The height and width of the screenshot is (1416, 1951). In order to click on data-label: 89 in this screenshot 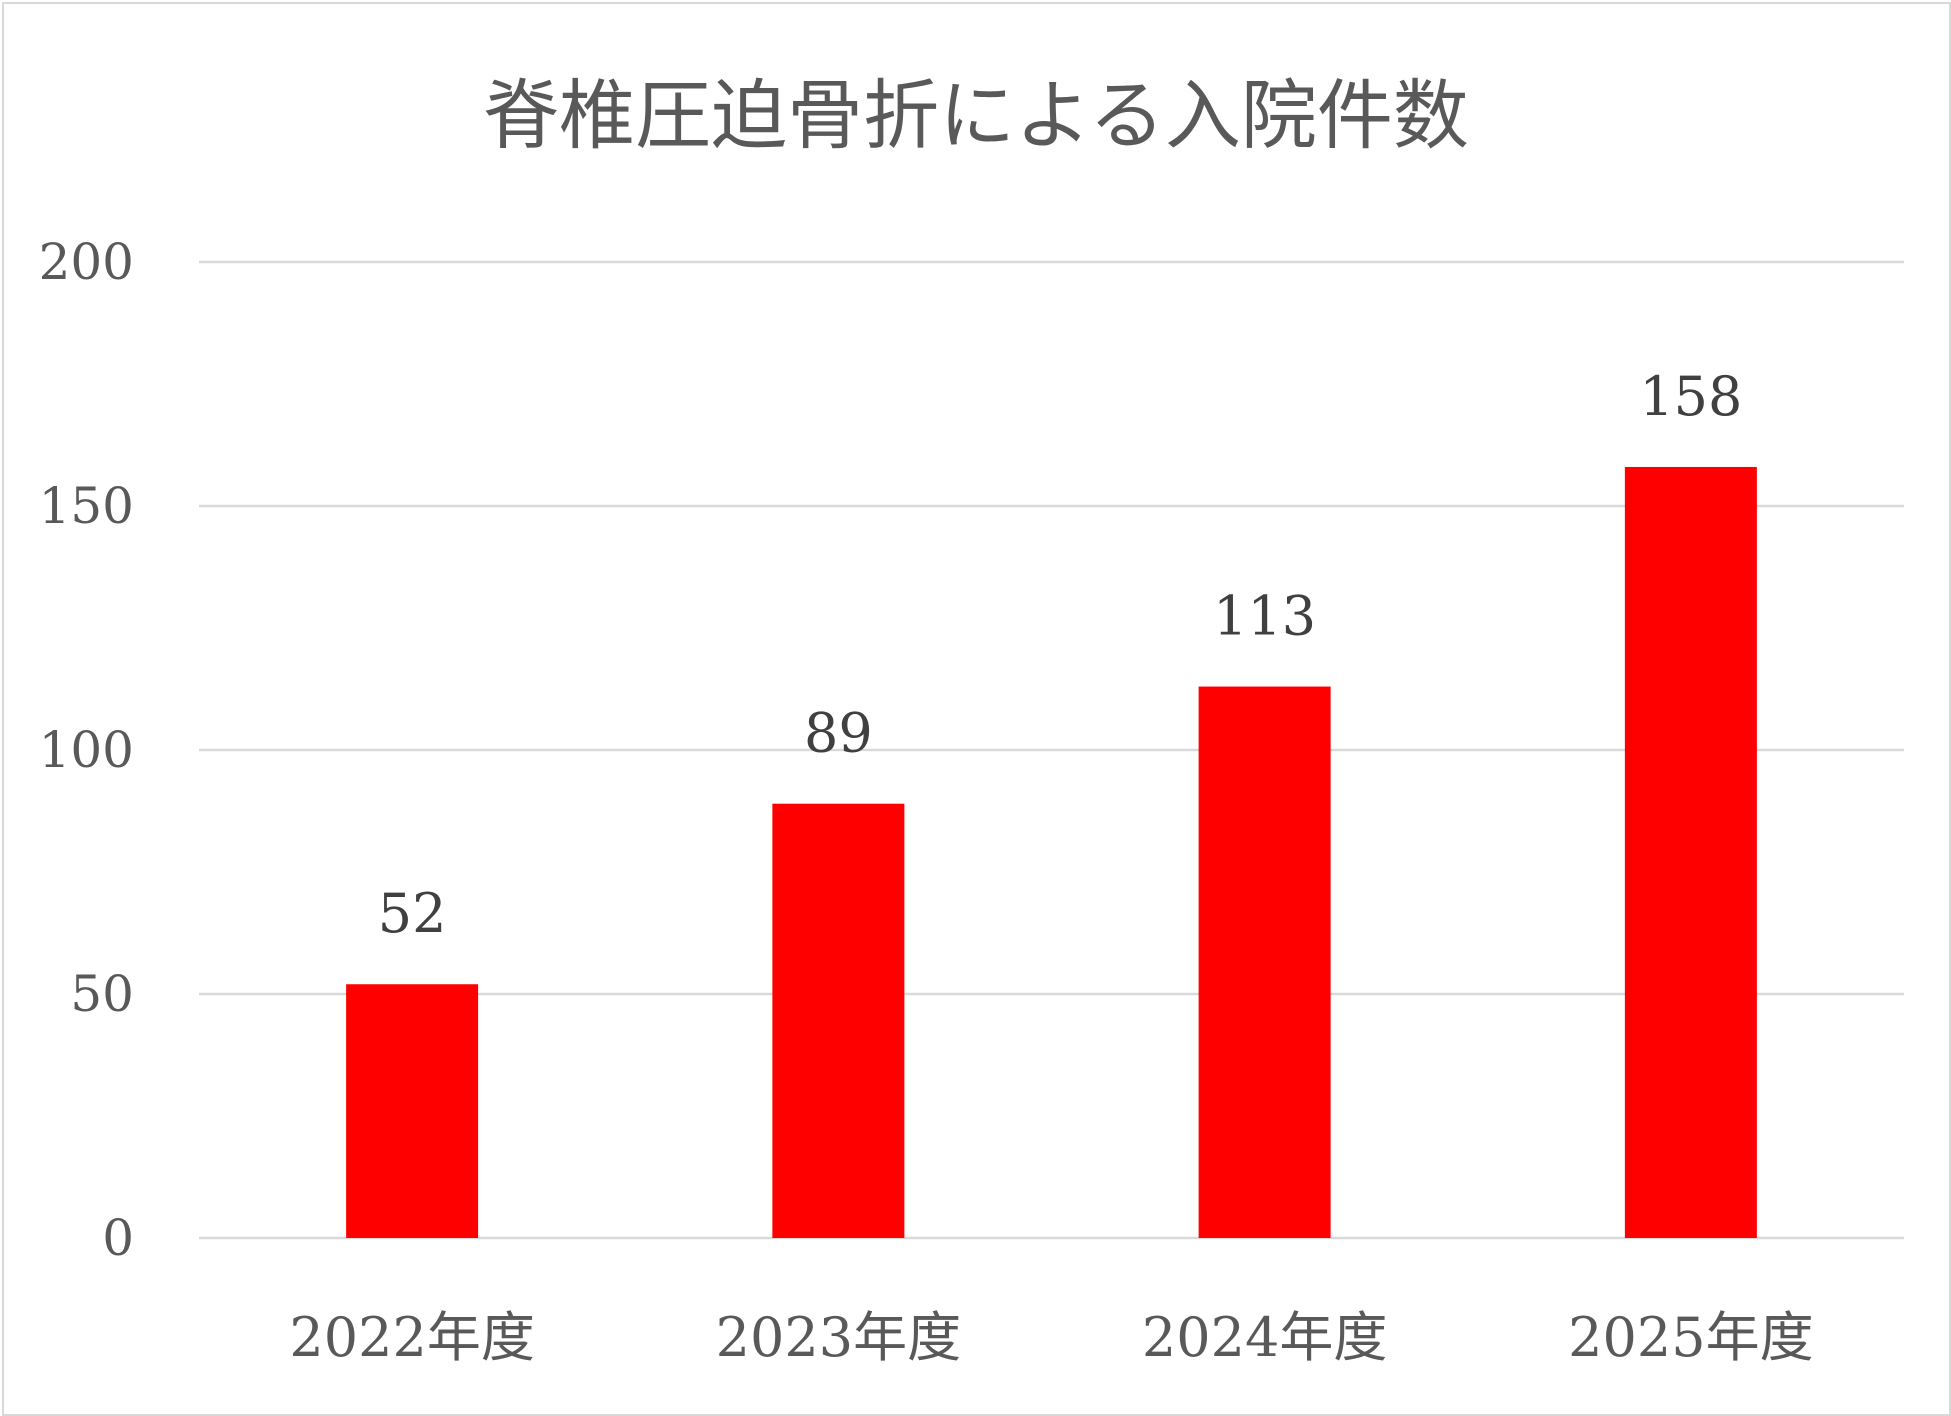, I will do `click(838, 733)`.